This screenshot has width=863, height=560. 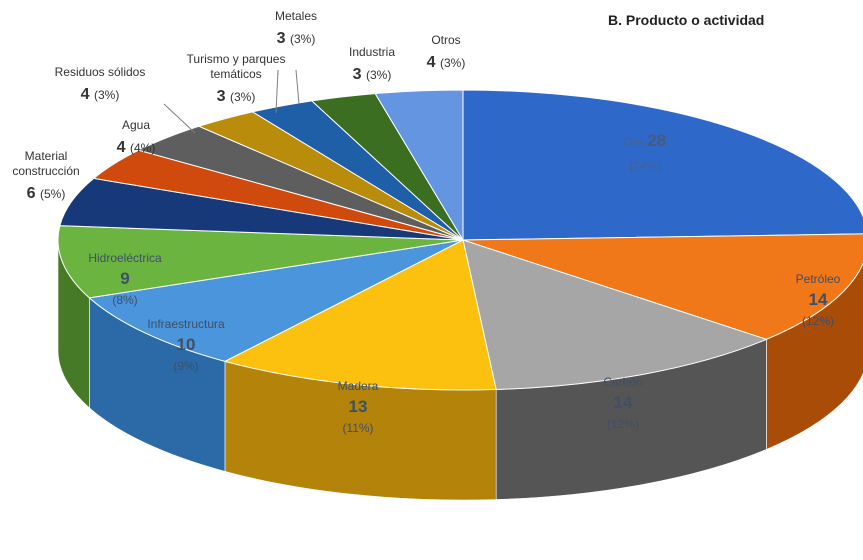 I want to click on label-name: Otros, so click(x=445, y=40).